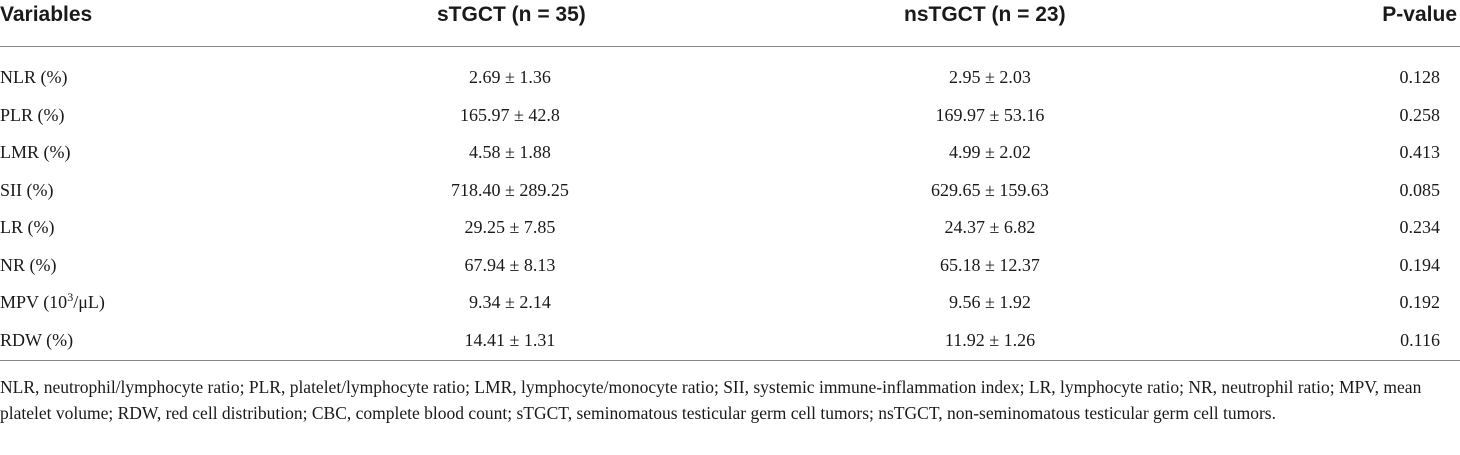  Describe the element at coordinates (32, 114) in the screenshot. I see `cell-variable: PLR (%)` at that location.